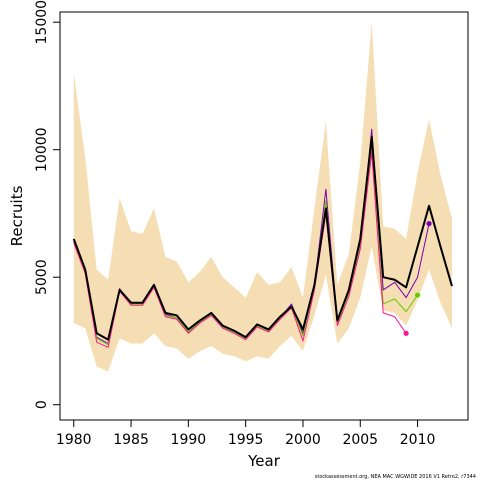 This screenshot has width=480, height=480. What do you see at coordinates (42, 404) in the screenshot?
I see `y-tick-label: 0` at bounding box center [42, 404].